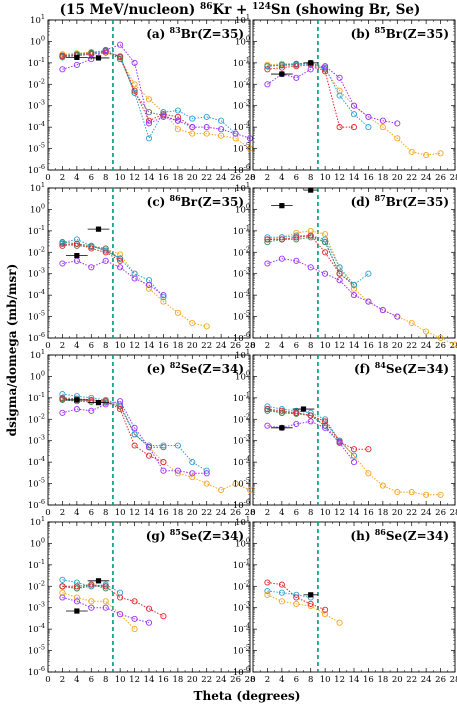 The height and width of the screenshot is (705, 457). What do you see at coordinates (242, 521) in the screenshot?
I see `y-tick-label: 10¹` at bounding box center [242, 521].